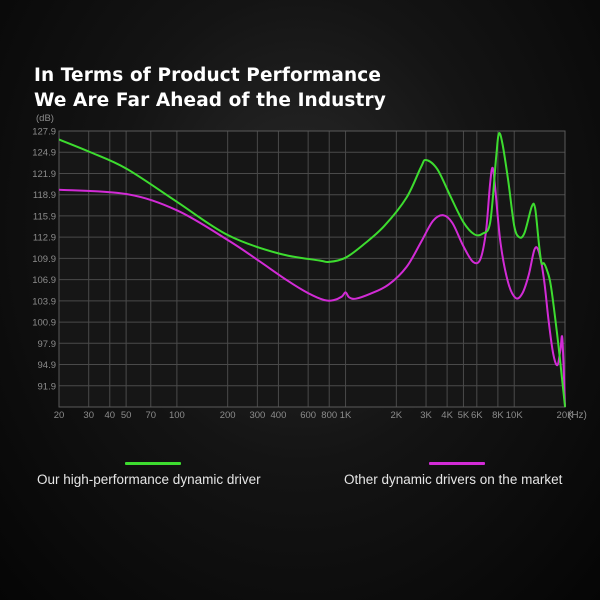 This screenshot has height=600, width=600. What do you see at coordinates (44, 132) in the screenshot?
I see `y-tick-label: 127.9` at bounding box center [44, 132].